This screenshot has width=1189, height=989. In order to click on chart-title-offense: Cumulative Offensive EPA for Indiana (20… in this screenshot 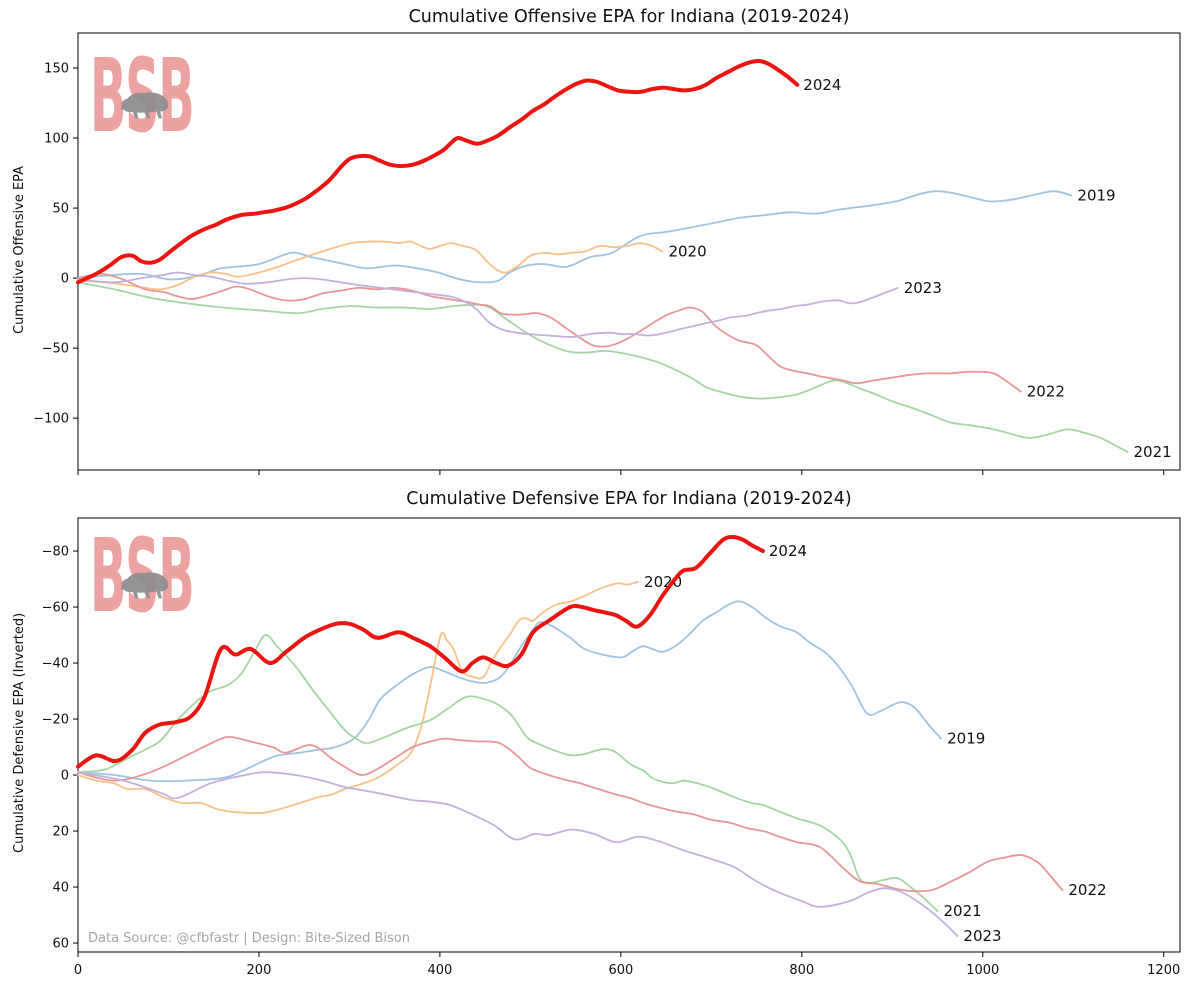, I will do `click(629, 17)`.